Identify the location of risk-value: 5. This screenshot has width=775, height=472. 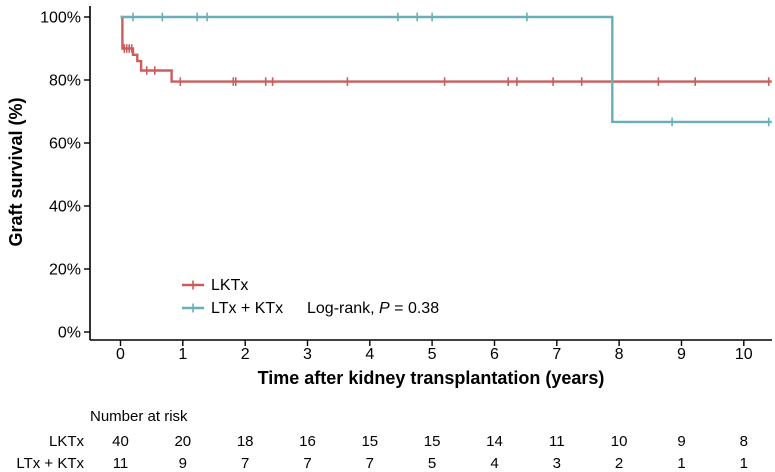
(432, 463).